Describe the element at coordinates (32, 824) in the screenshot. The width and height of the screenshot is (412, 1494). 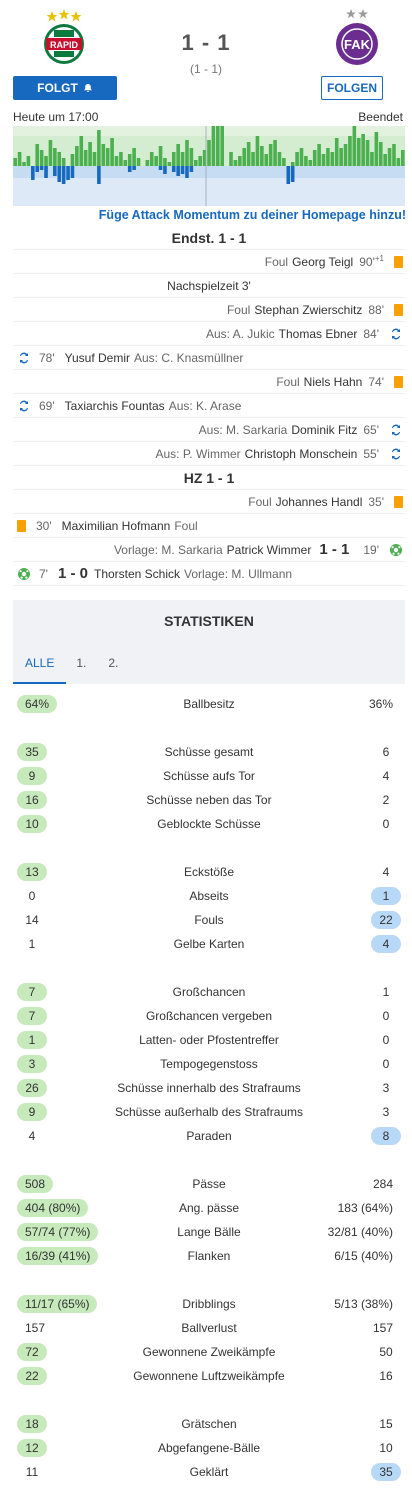
I see `stat-home-value: 10` at that location.